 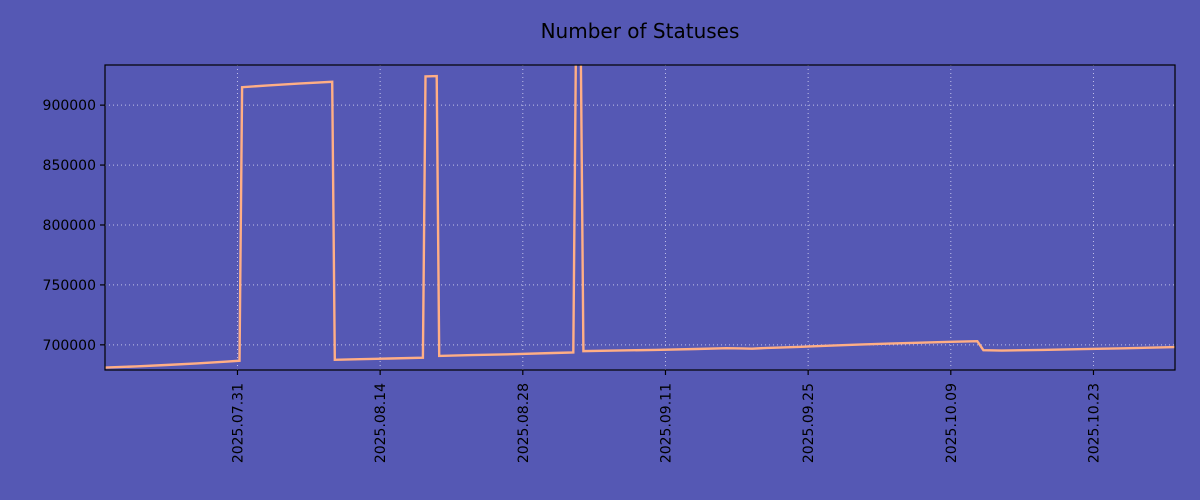 What do you see at coordinates (69, 286) in the screenshot?
I see `y-tick-label: 750000` at bounding box center [69, 286].